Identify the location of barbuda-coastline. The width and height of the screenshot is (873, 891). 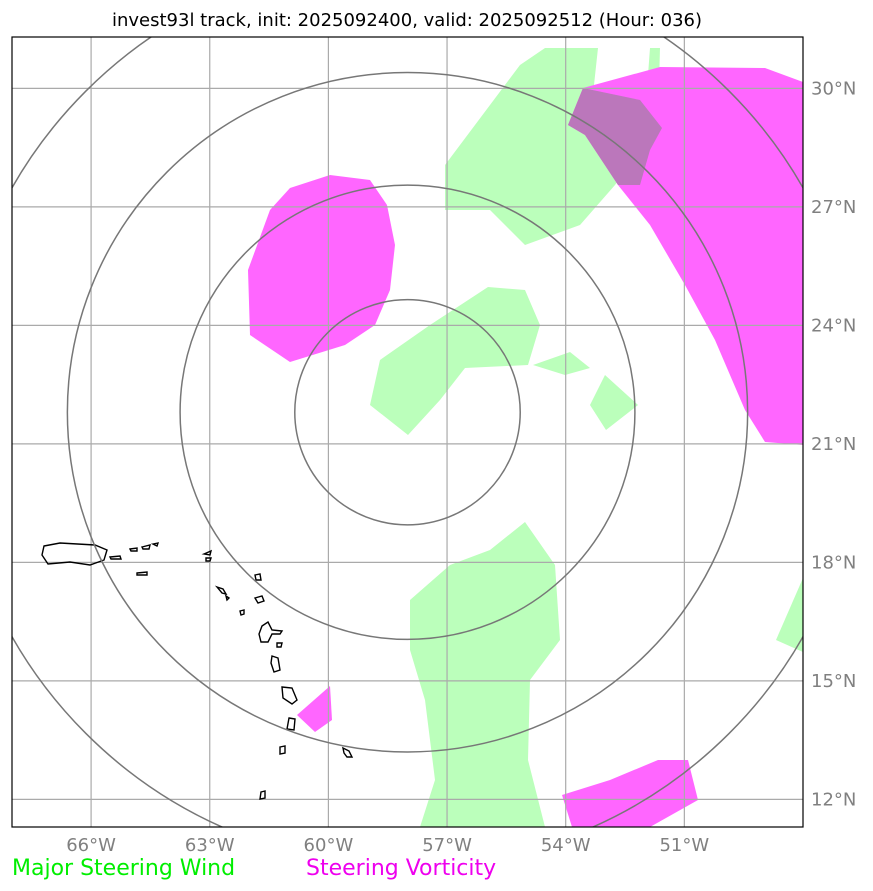
(258, 577).